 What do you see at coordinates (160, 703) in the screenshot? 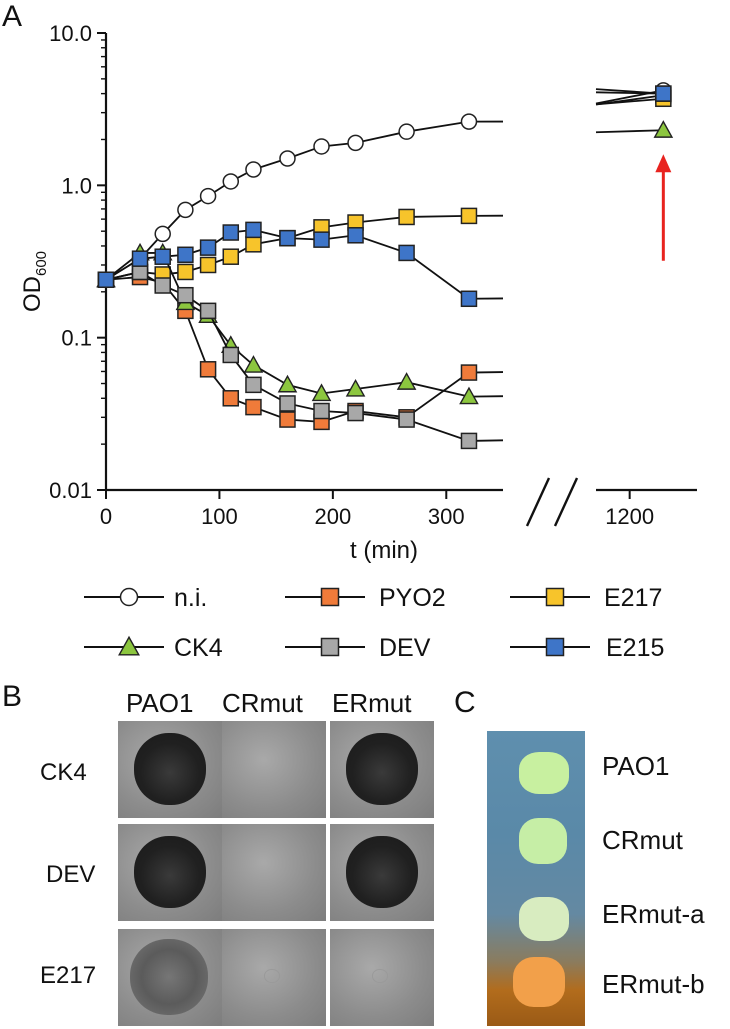
I see `column-header-pao1: PAO1` at bounding box center [160, 703].